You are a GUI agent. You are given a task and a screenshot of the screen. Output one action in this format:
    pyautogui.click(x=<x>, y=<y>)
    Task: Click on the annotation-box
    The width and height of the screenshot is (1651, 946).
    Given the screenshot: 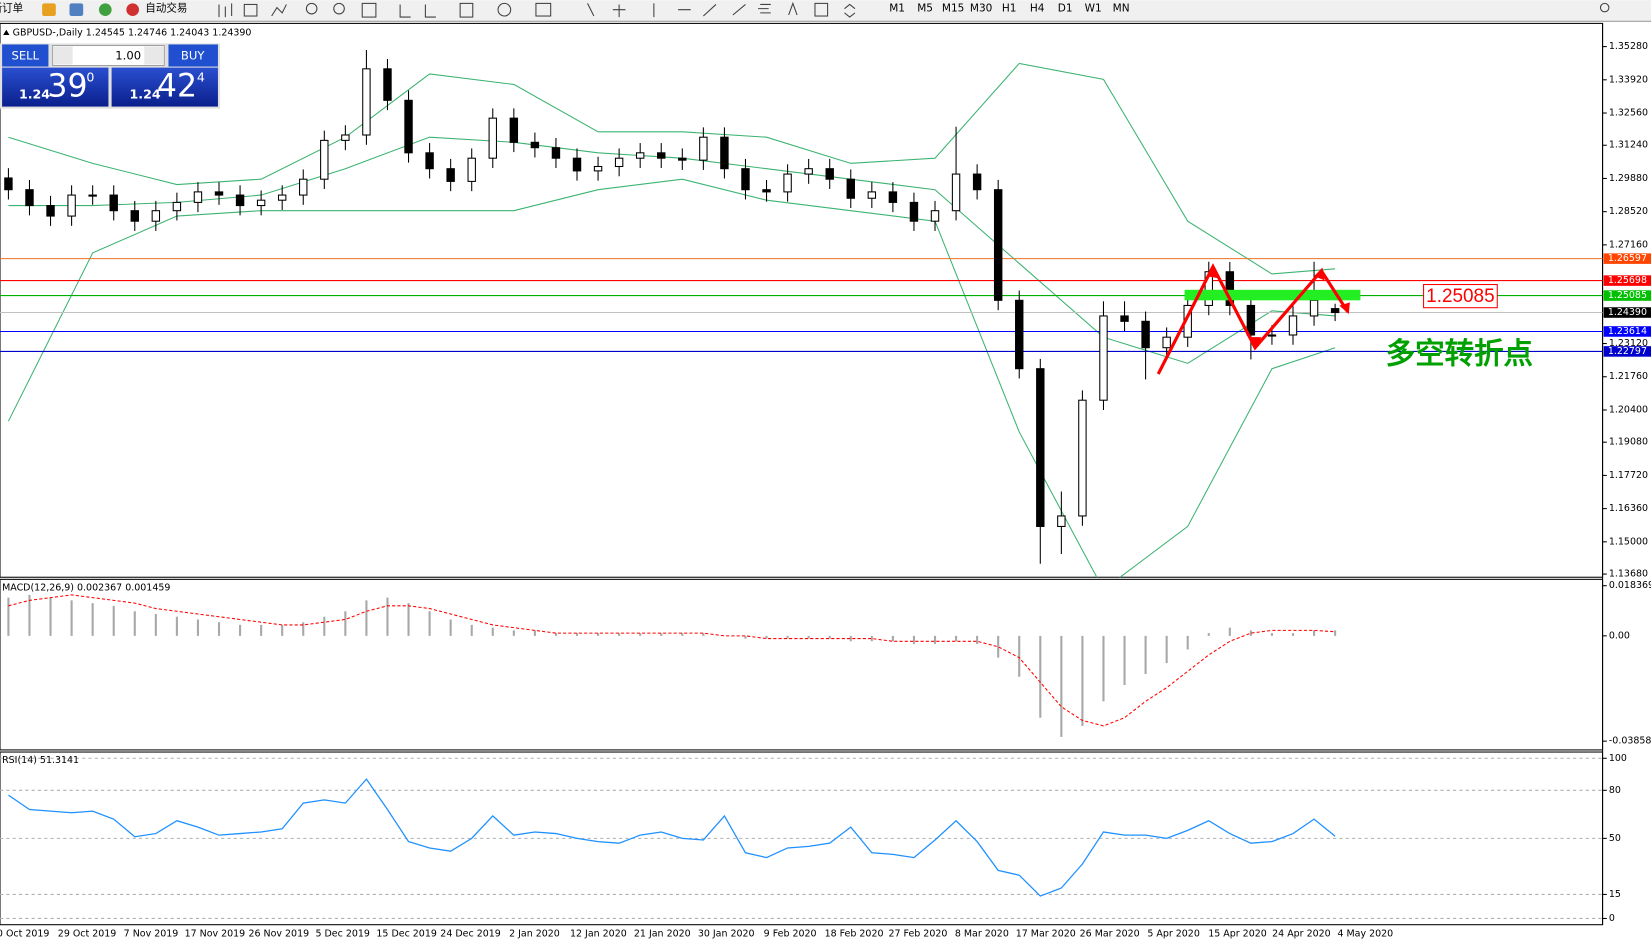 What is the action you would take?
    pyautogui.click(x=1460, y=296)
    